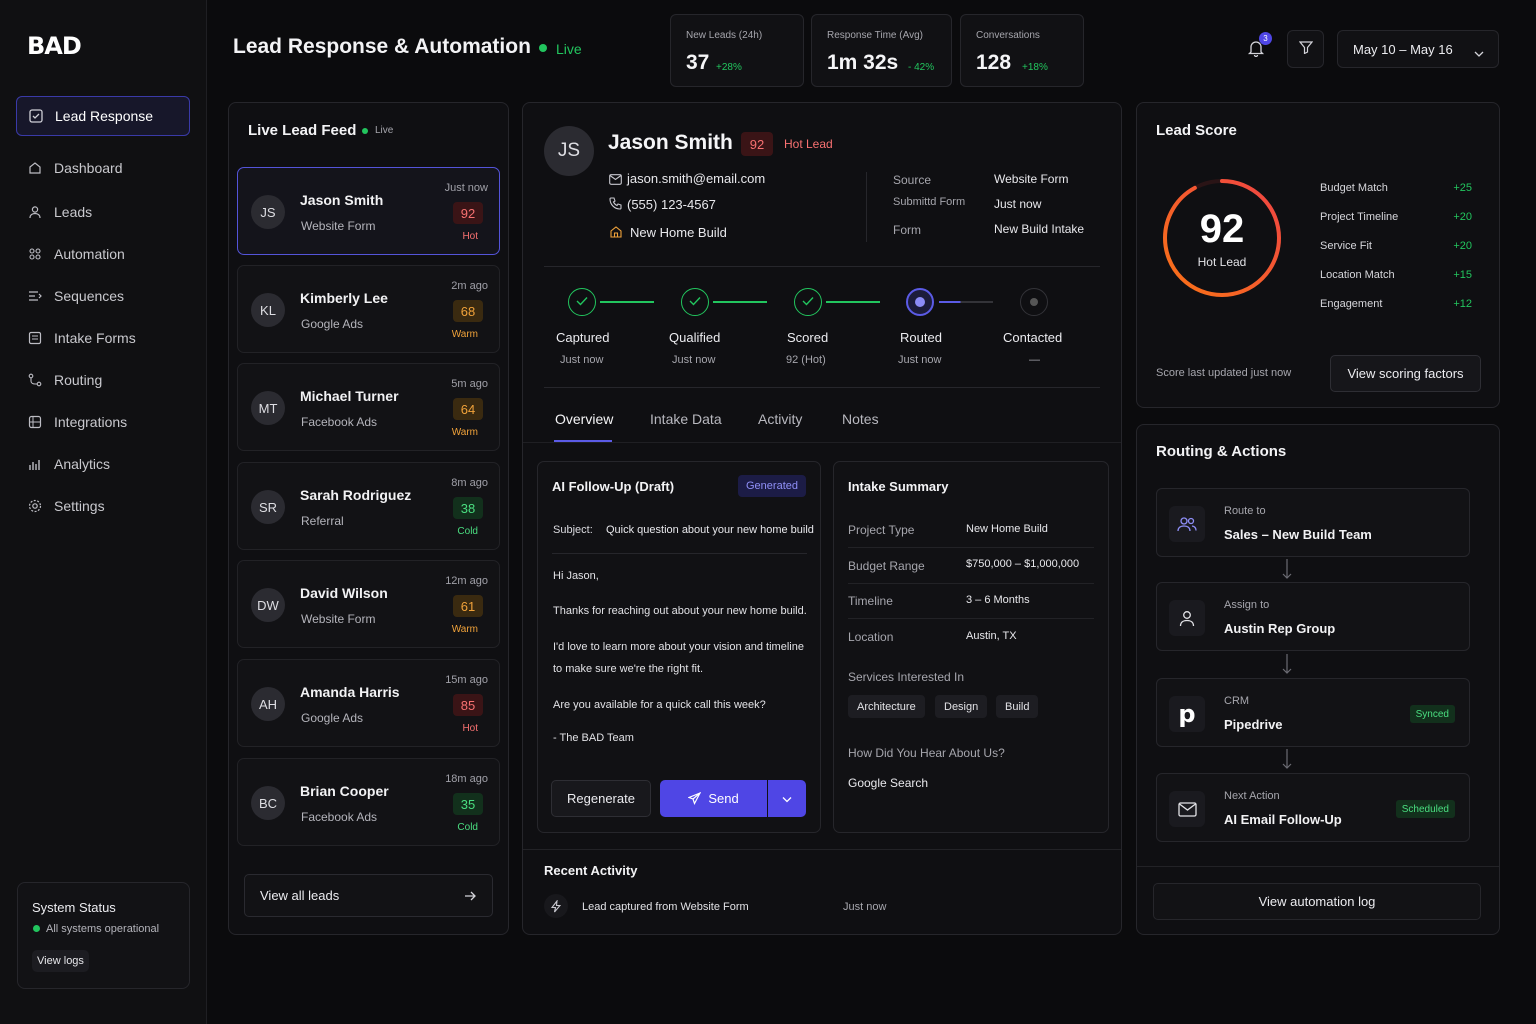  I want to click on filter-icon, so click(1305, 49).